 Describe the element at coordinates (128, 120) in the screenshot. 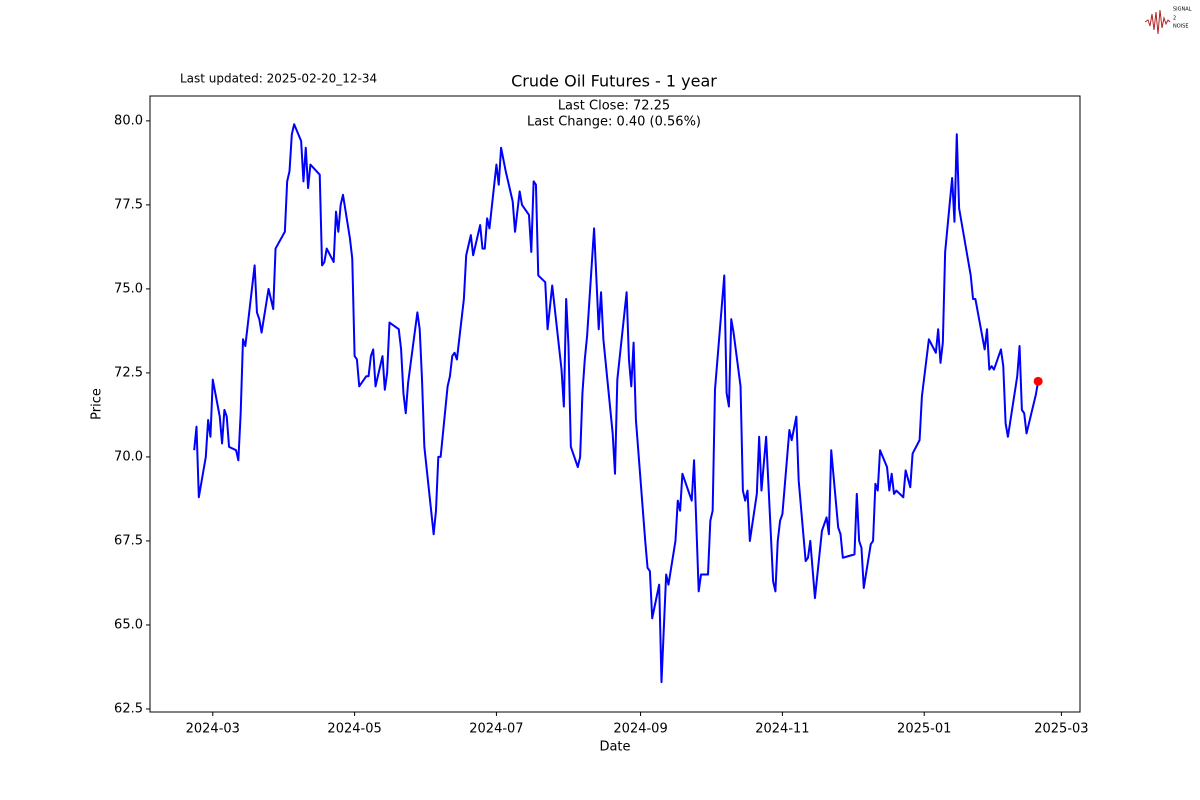

I see `y-tick-label: 80.0` at that location.